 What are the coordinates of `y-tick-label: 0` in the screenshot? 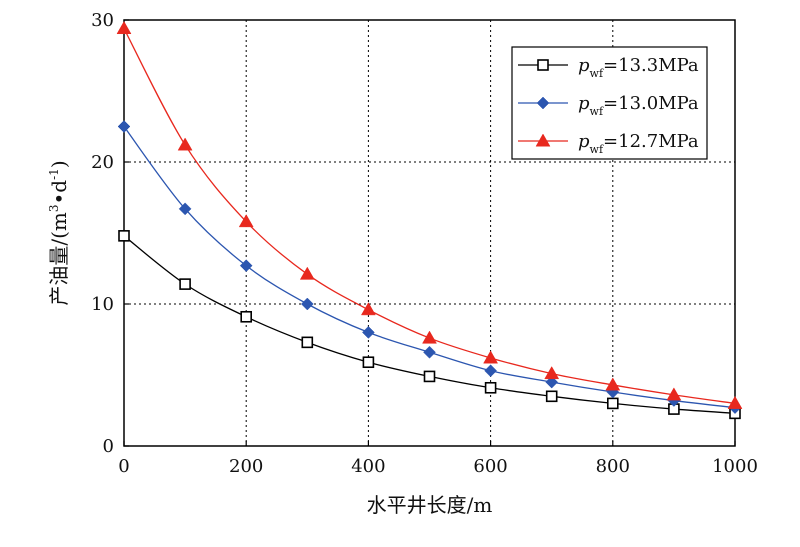 It's located at (108, 446).